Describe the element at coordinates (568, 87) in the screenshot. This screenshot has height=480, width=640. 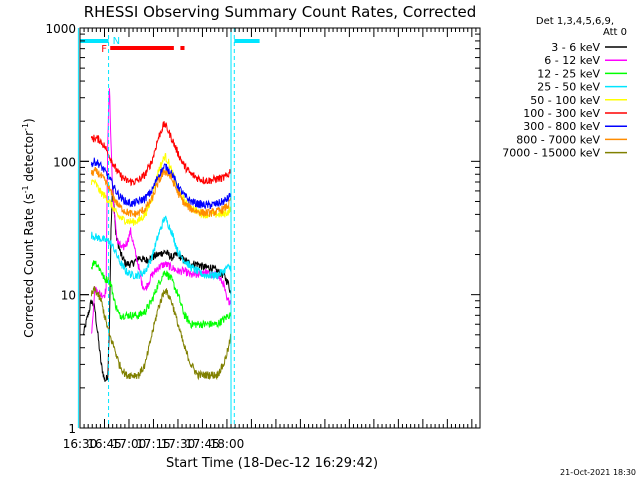
I see `legend-entry-label: 25 - 50 keV` at that location.